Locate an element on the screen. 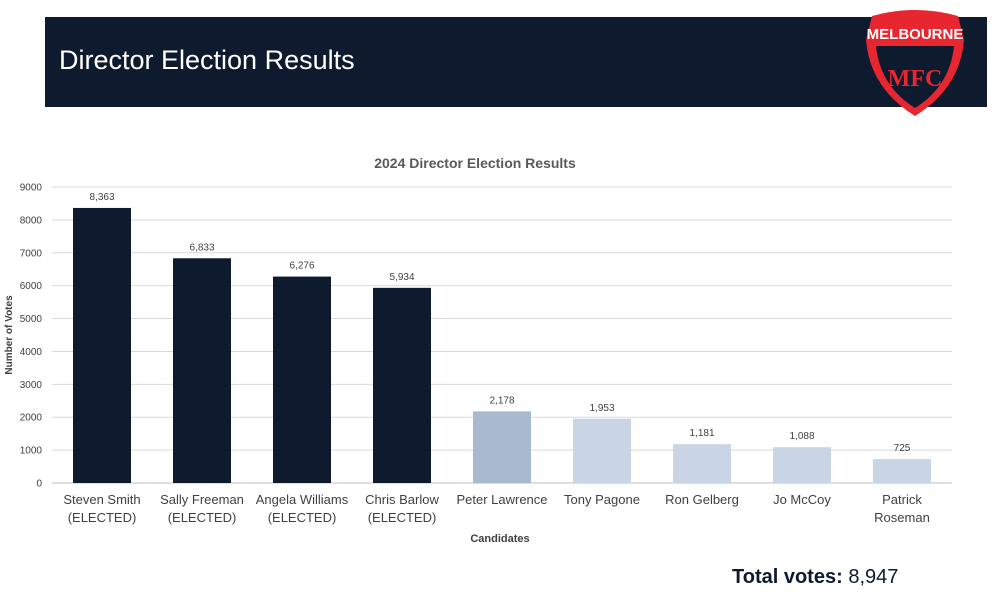 The height and width of the screenshot is (599, 1000). y-tick-label: 1000 is located at coordinates (31, 451).